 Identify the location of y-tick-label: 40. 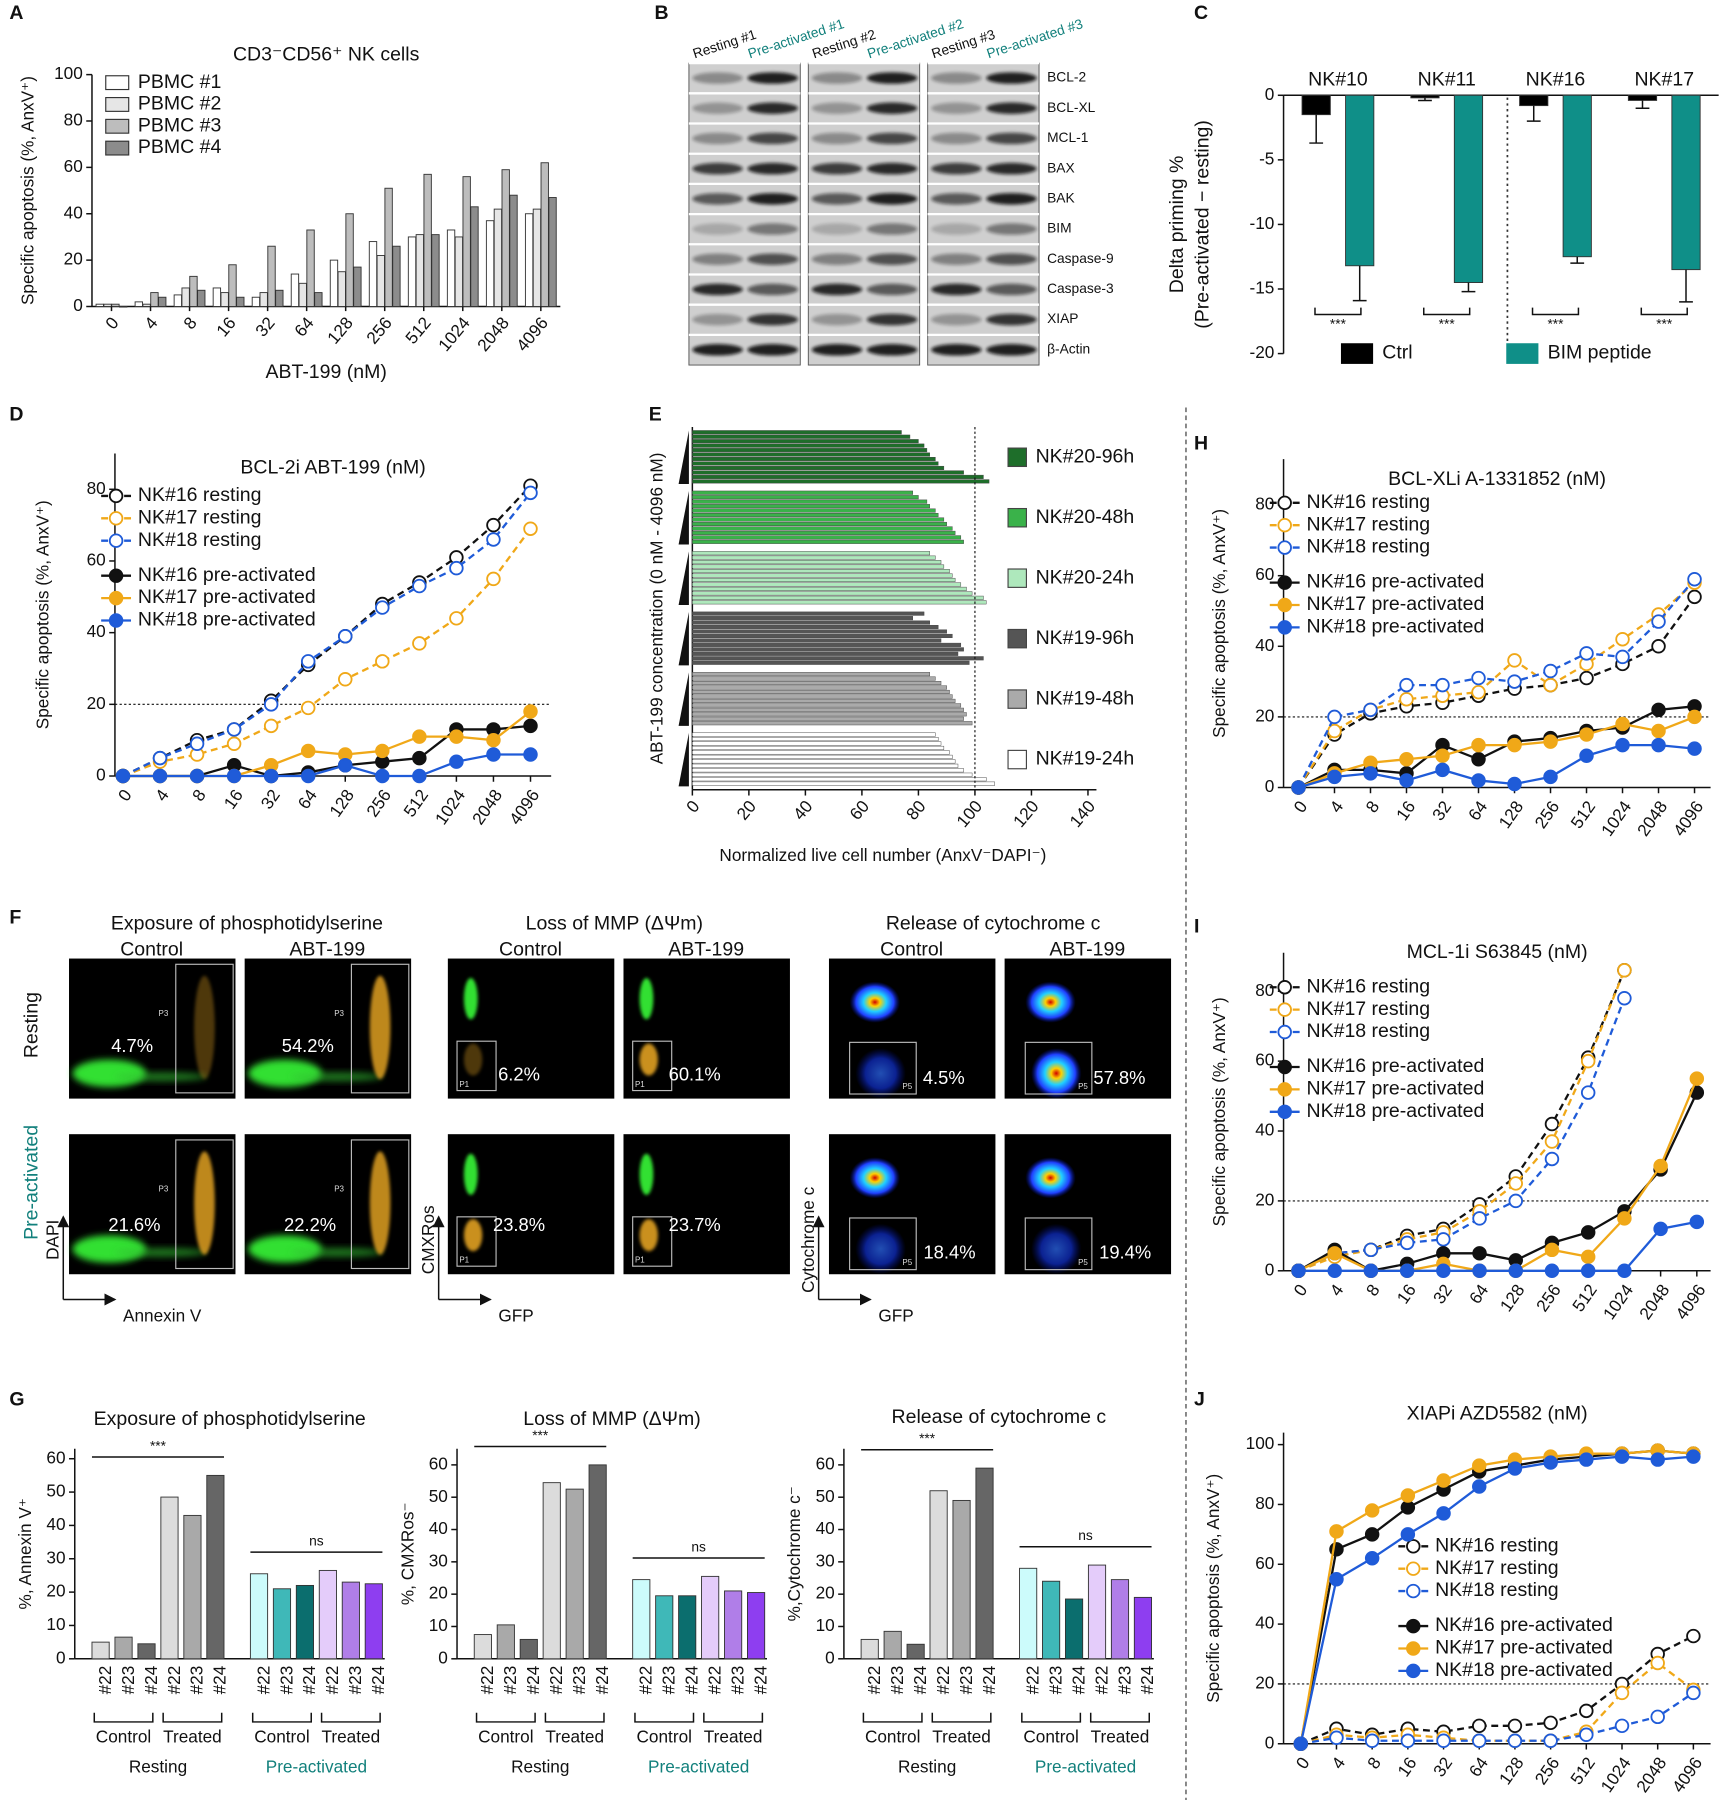
(438, 1528).